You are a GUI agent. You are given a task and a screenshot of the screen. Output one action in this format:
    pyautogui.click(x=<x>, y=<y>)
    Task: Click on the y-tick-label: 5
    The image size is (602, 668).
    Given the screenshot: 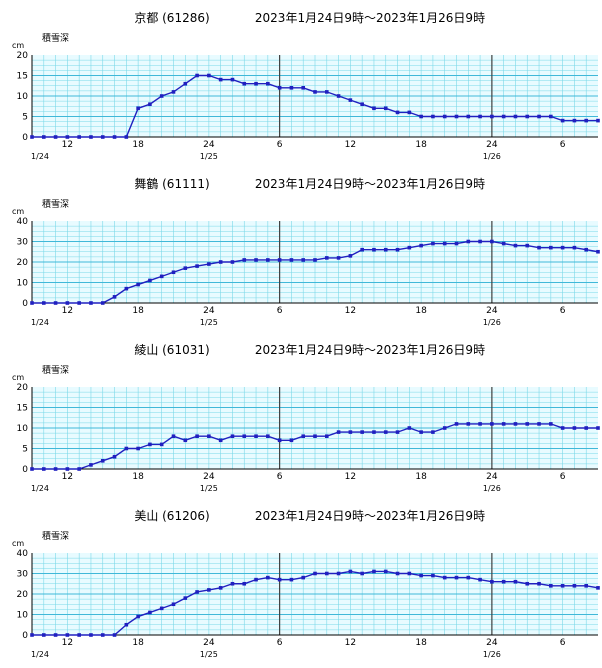 What is the action you would take?
    pyautogui.click(x=25, y=450)
    